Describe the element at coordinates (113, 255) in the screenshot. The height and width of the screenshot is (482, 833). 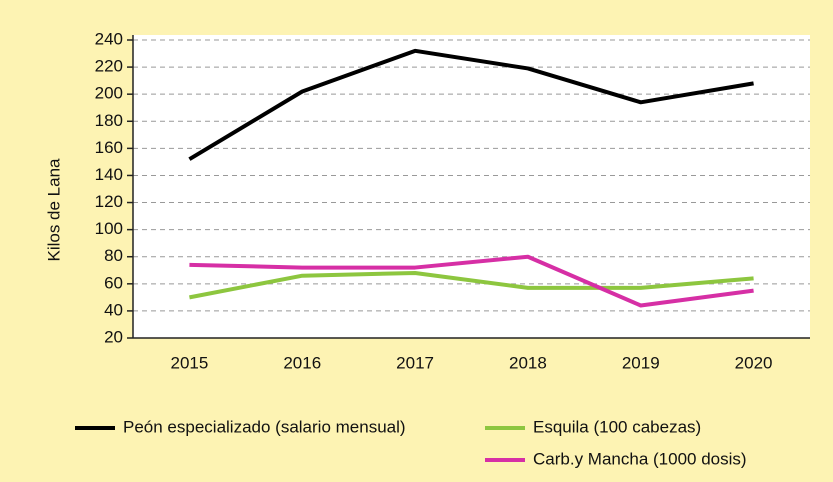
I see `y-tick-label: 80` at that location.